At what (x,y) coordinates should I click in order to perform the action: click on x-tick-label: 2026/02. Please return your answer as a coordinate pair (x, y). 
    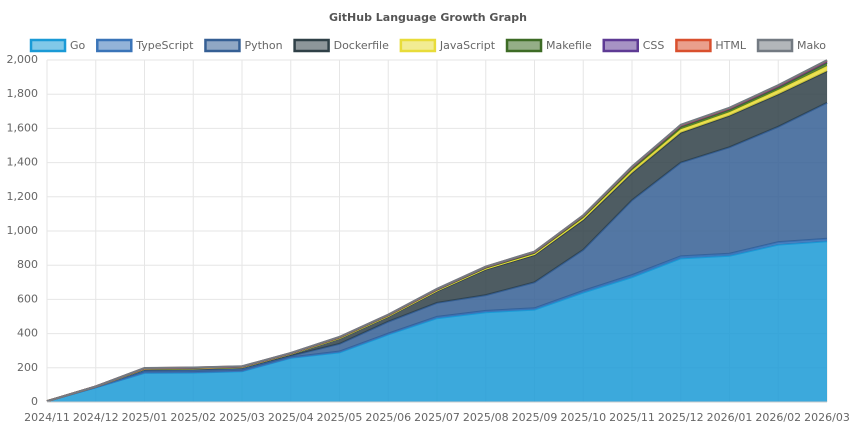
    Looking at the image, I should click on (778, 417).